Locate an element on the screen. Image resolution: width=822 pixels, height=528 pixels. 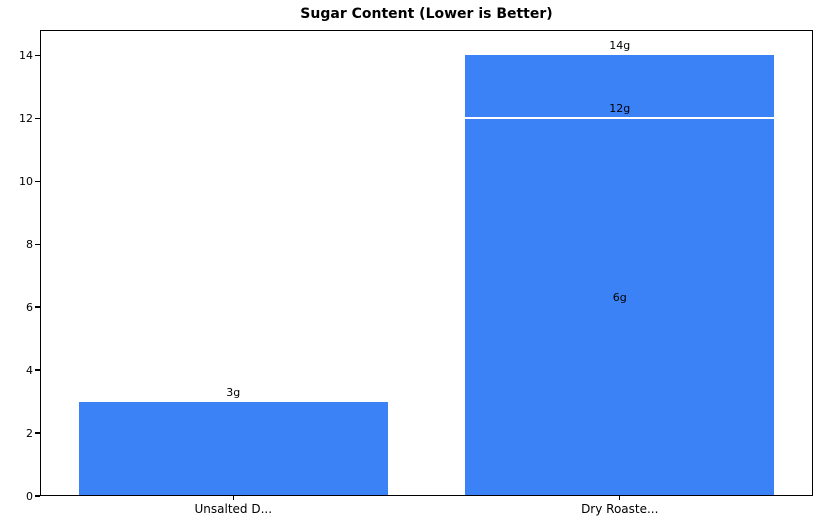
y-tick-label: 4 is located at coordinates (29, 370).